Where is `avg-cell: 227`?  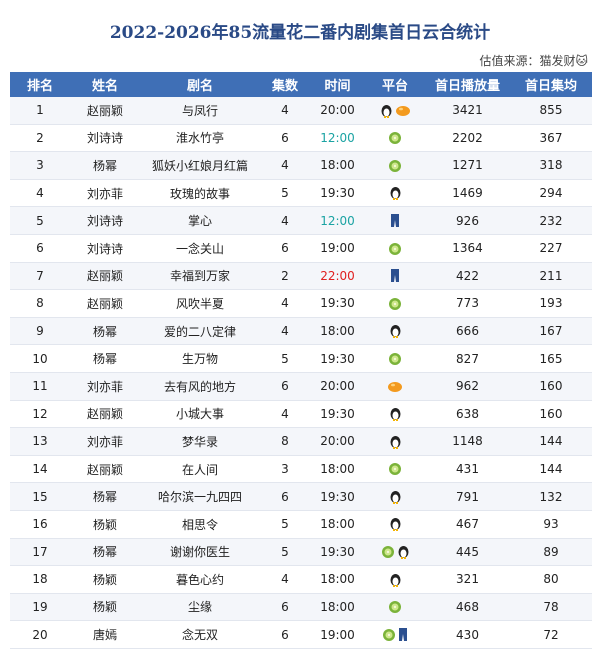
avg-cell: 227 is located at coordinates (551, 248).